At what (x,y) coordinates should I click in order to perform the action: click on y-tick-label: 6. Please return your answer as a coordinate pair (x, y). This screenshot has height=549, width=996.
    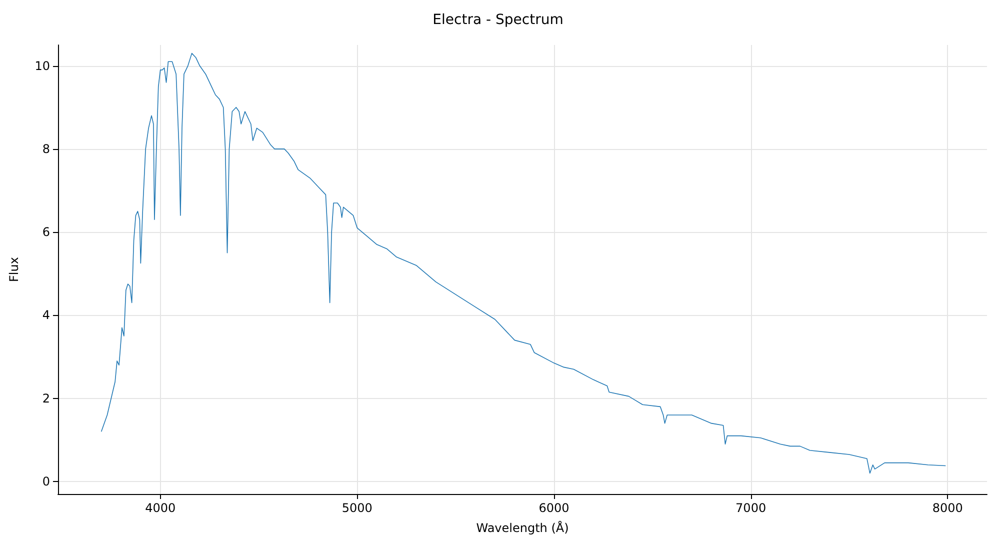
    Looking at the image, I should click on (46, 232).